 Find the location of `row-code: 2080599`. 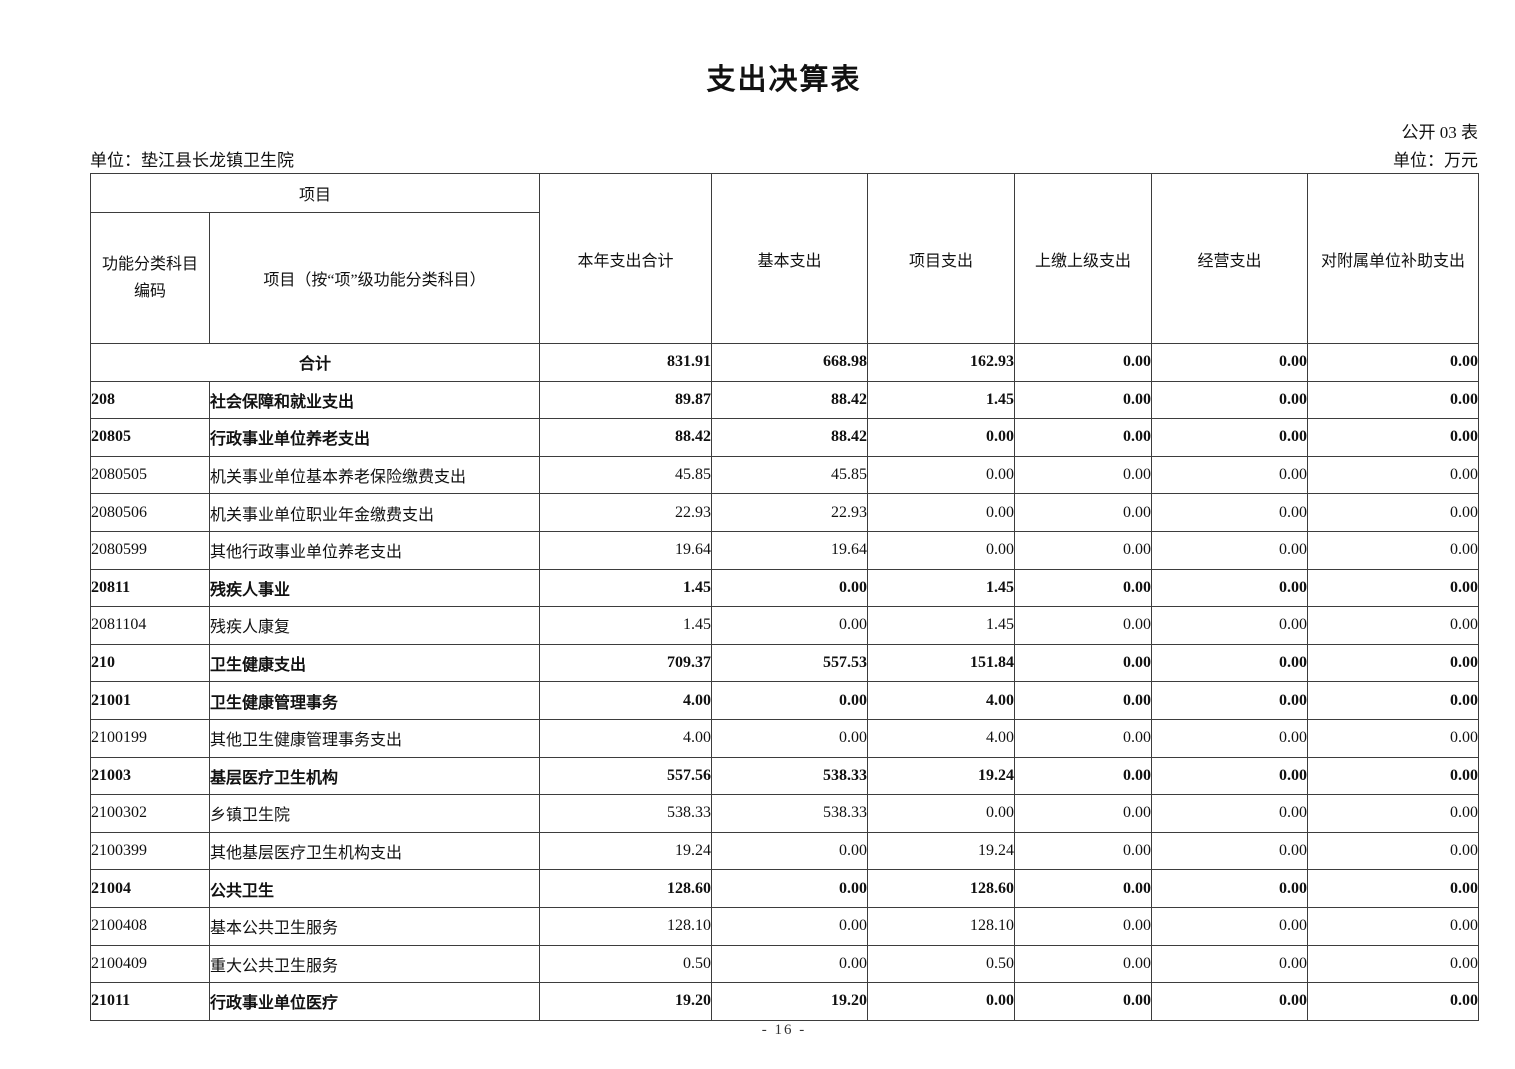

row-code: 2080599 is located at coordinates (150, 550).